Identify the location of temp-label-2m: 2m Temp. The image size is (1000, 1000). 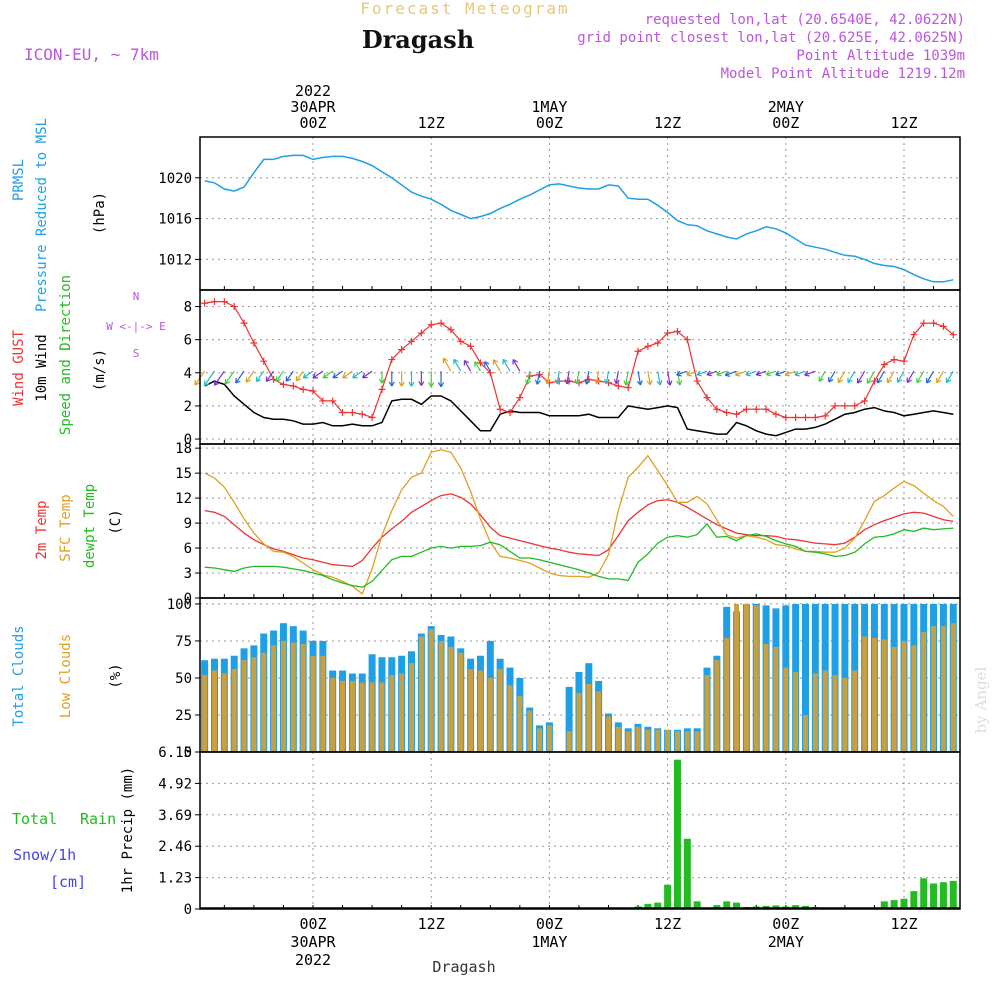
(42, 529).